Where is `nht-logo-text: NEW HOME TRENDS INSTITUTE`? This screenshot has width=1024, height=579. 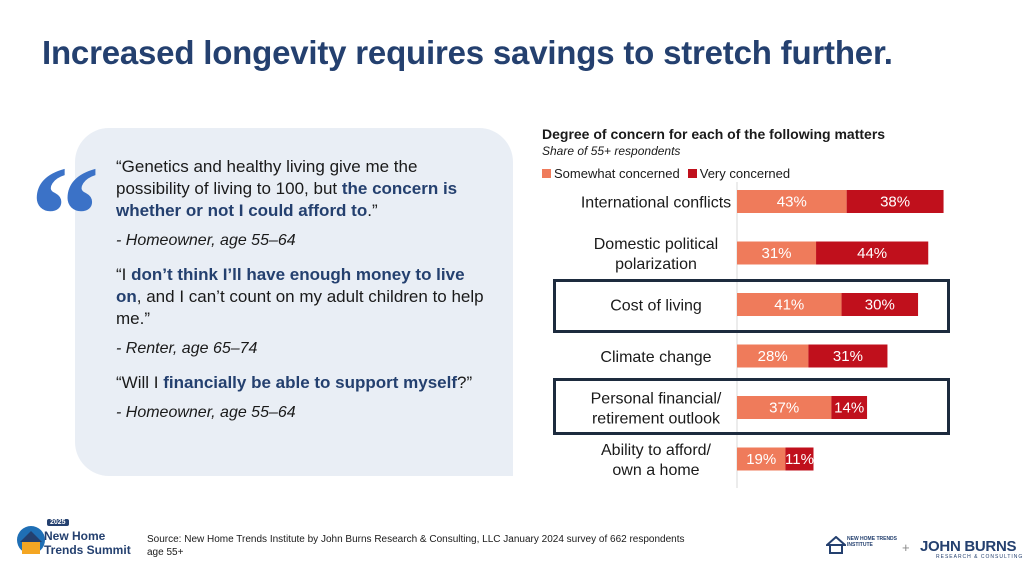
nht-logo-text: NEW HOME TRENDS INSTITUTE is located at coordinates (872, 542).